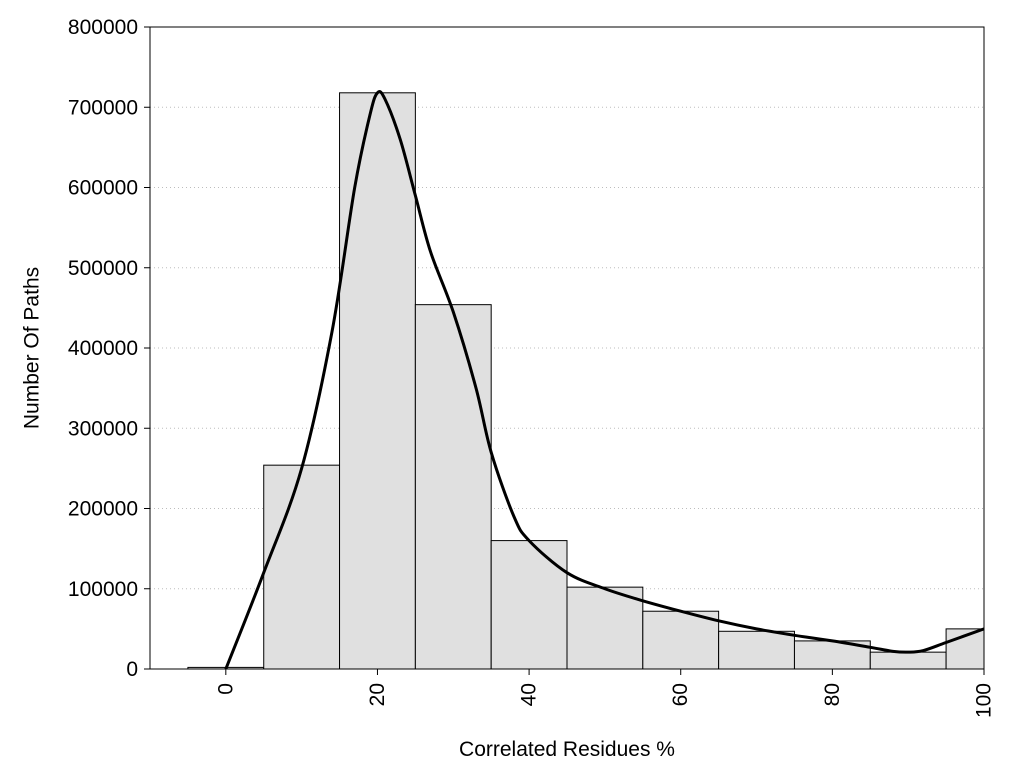 Image resolution: width=1024 pixels, height=768 pixels. Describe the element at coordinates (103, 509) in the screenshot. I see `y-tick-label: 200000` at that location.